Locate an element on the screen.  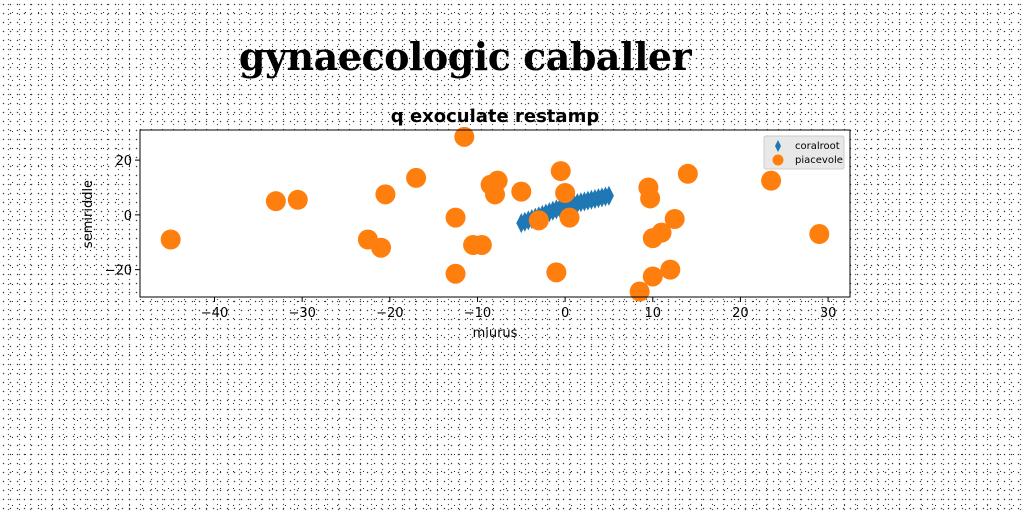
x-tick-label: 20 is located at coordinates (740, 313).